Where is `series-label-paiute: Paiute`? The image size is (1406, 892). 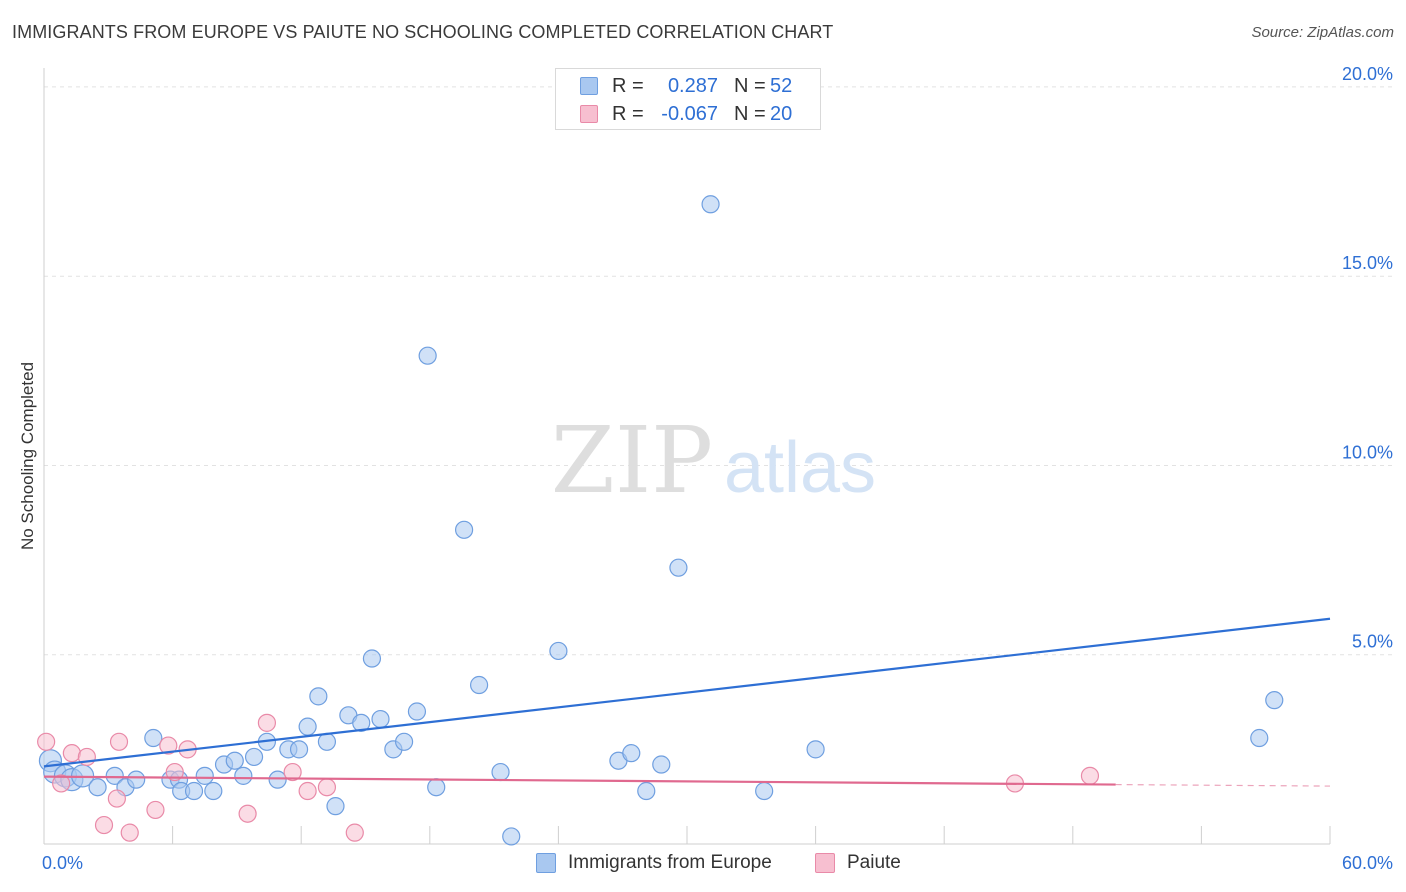 series-label-paiute: Paiute is located at coordinates (874, 862).